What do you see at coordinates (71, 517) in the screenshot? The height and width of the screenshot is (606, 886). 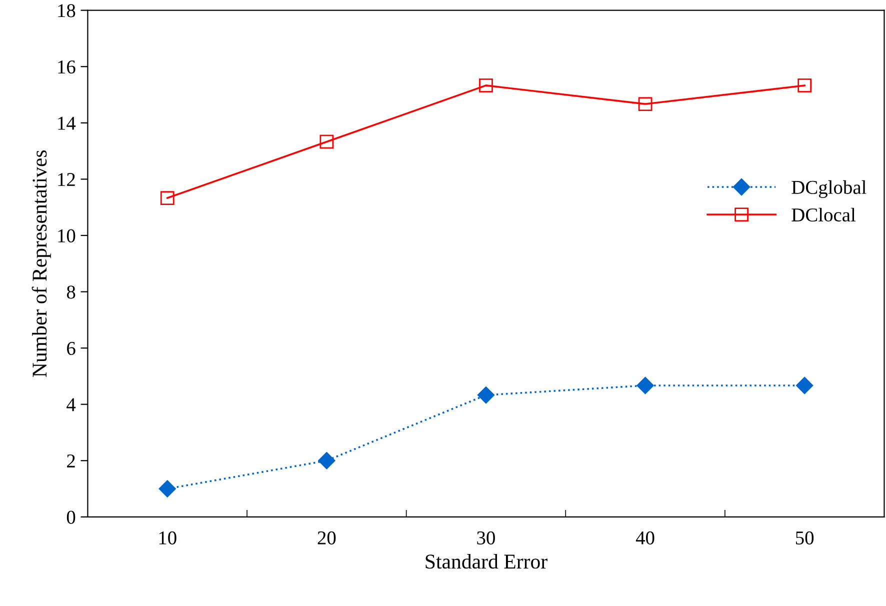 I see `y-tick-label: 0` at bounding box center [71, 517].